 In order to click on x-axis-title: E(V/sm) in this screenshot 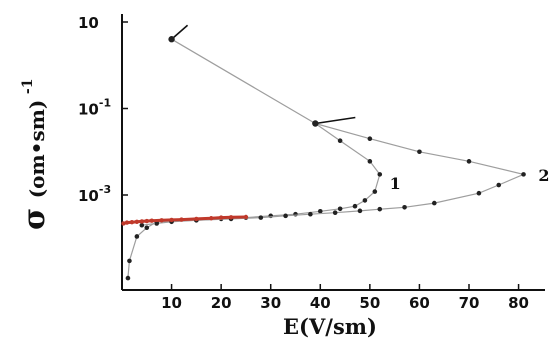, I will do `click(330, 326)`.